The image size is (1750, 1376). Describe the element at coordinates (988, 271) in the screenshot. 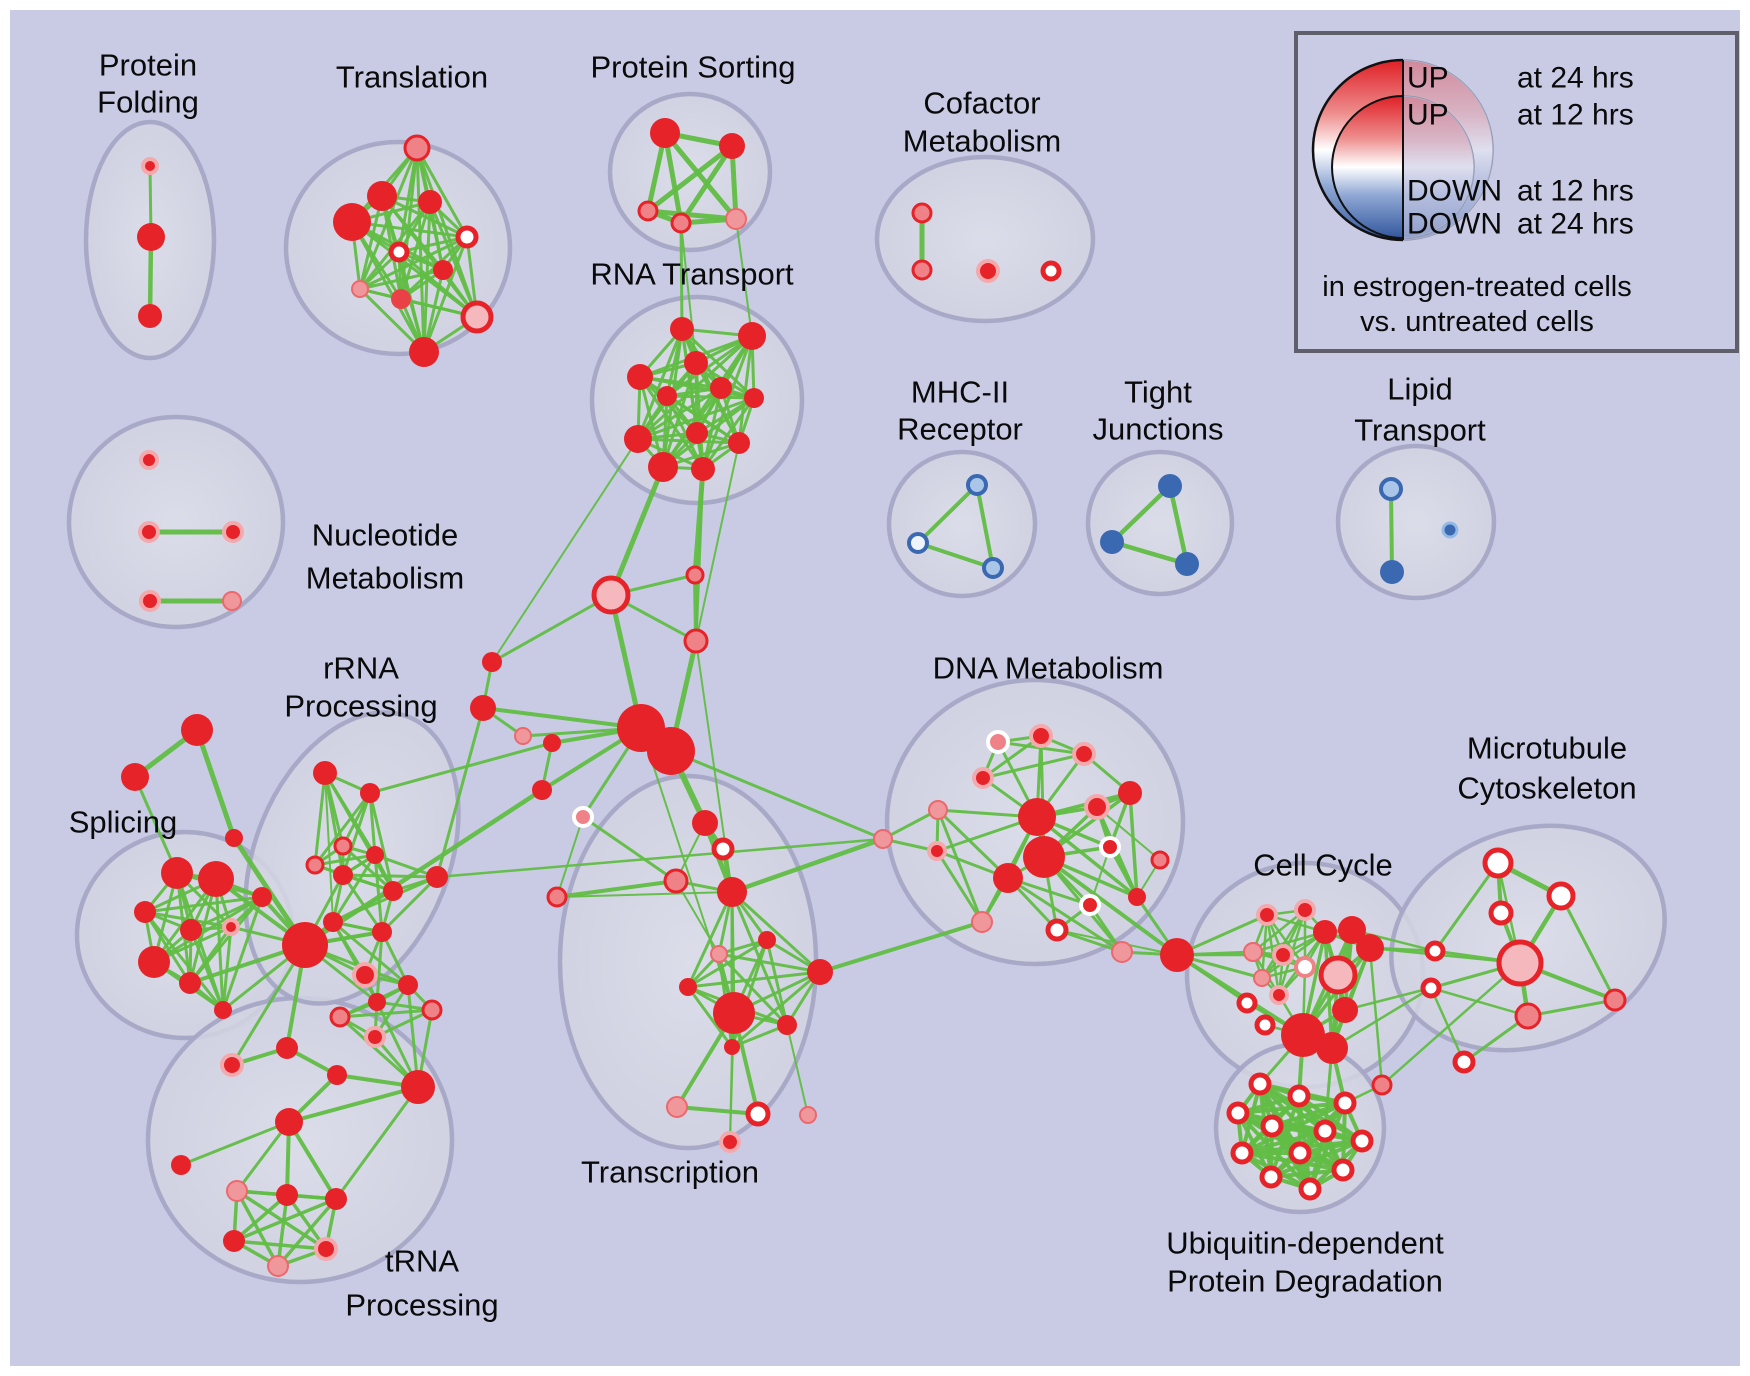

I see `network-node-cf3` at that location.